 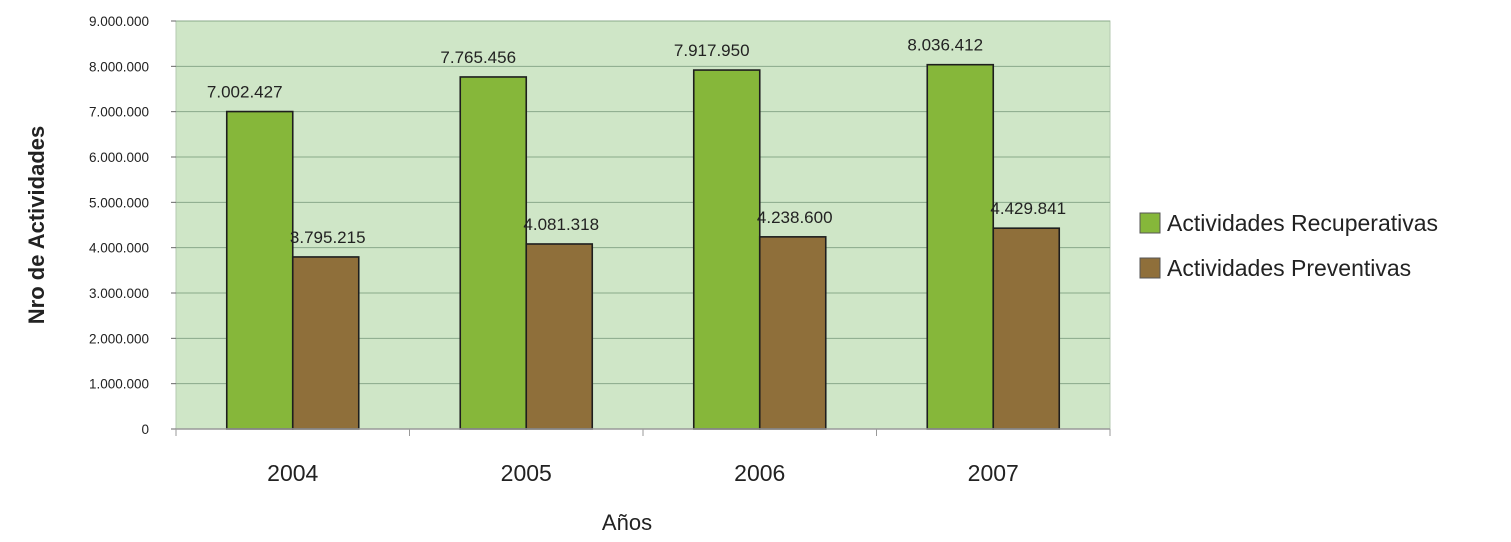 I want to click on y-tick-label: 2.000.000, so click(x=119, y=338).